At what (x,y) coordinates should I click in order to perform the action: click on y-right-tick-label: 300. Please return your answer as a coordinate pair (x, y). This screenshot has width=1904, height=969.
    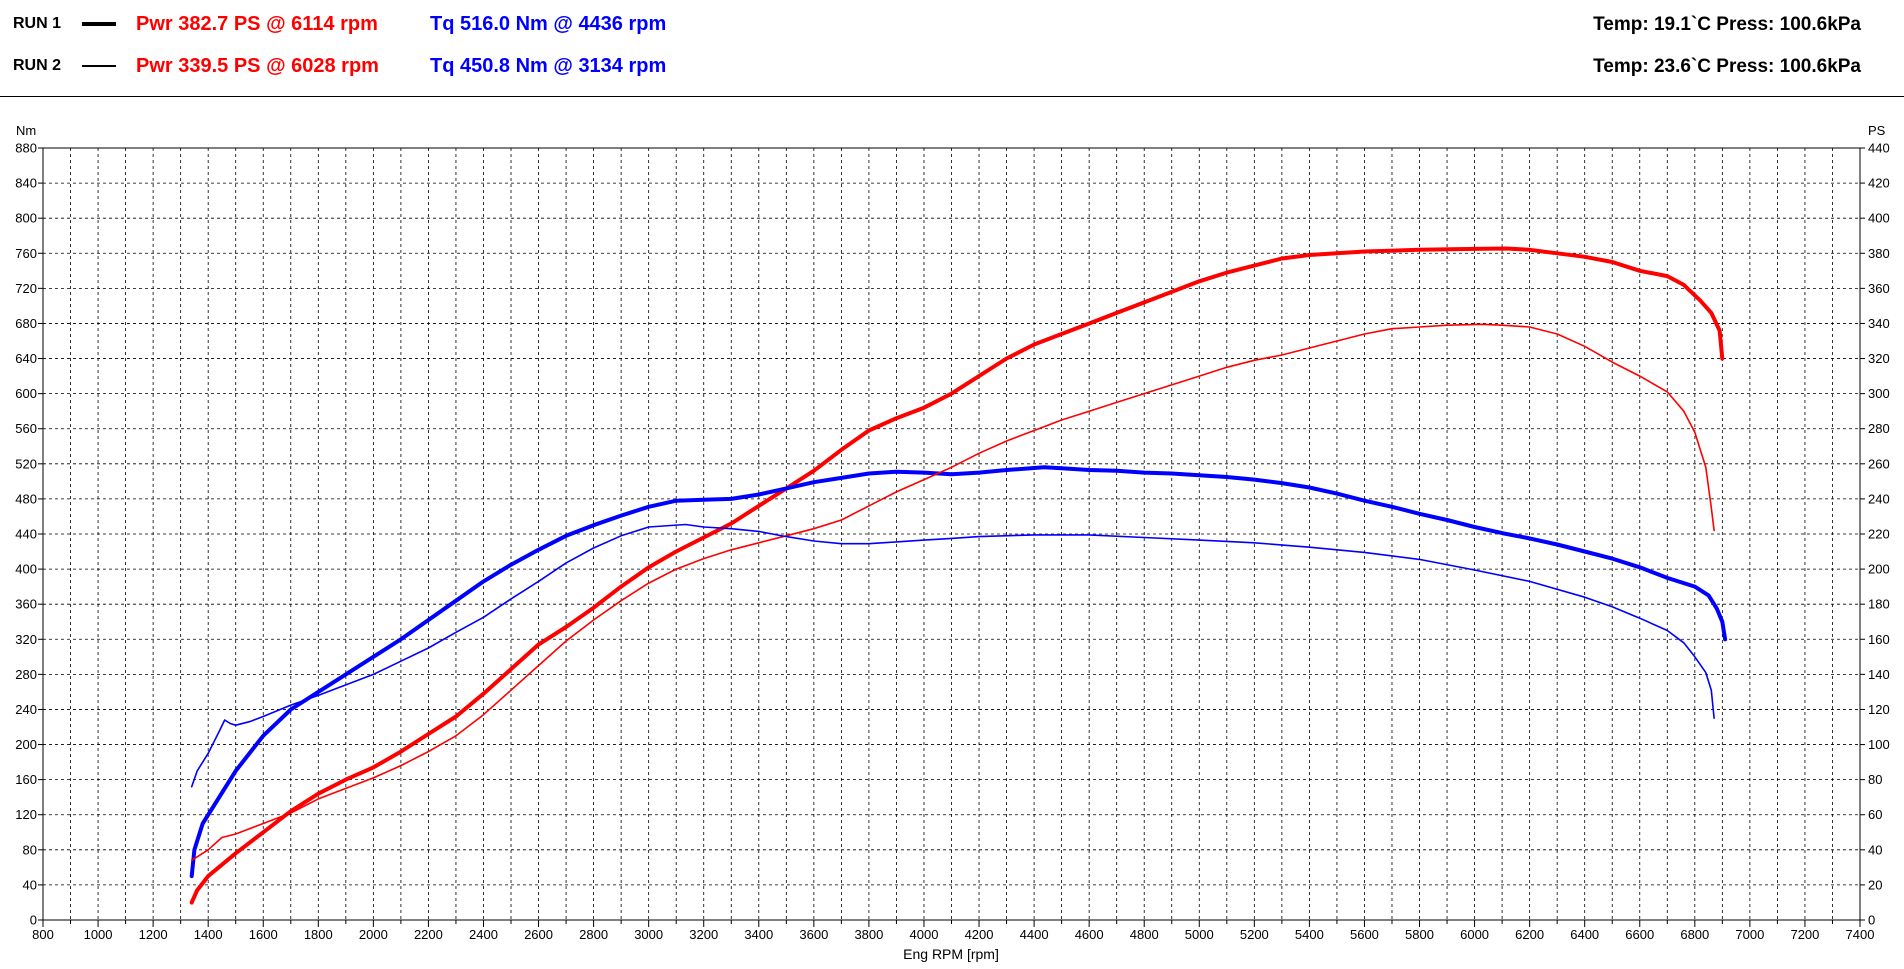
    Looking at the image, I should click on (1879, 393).